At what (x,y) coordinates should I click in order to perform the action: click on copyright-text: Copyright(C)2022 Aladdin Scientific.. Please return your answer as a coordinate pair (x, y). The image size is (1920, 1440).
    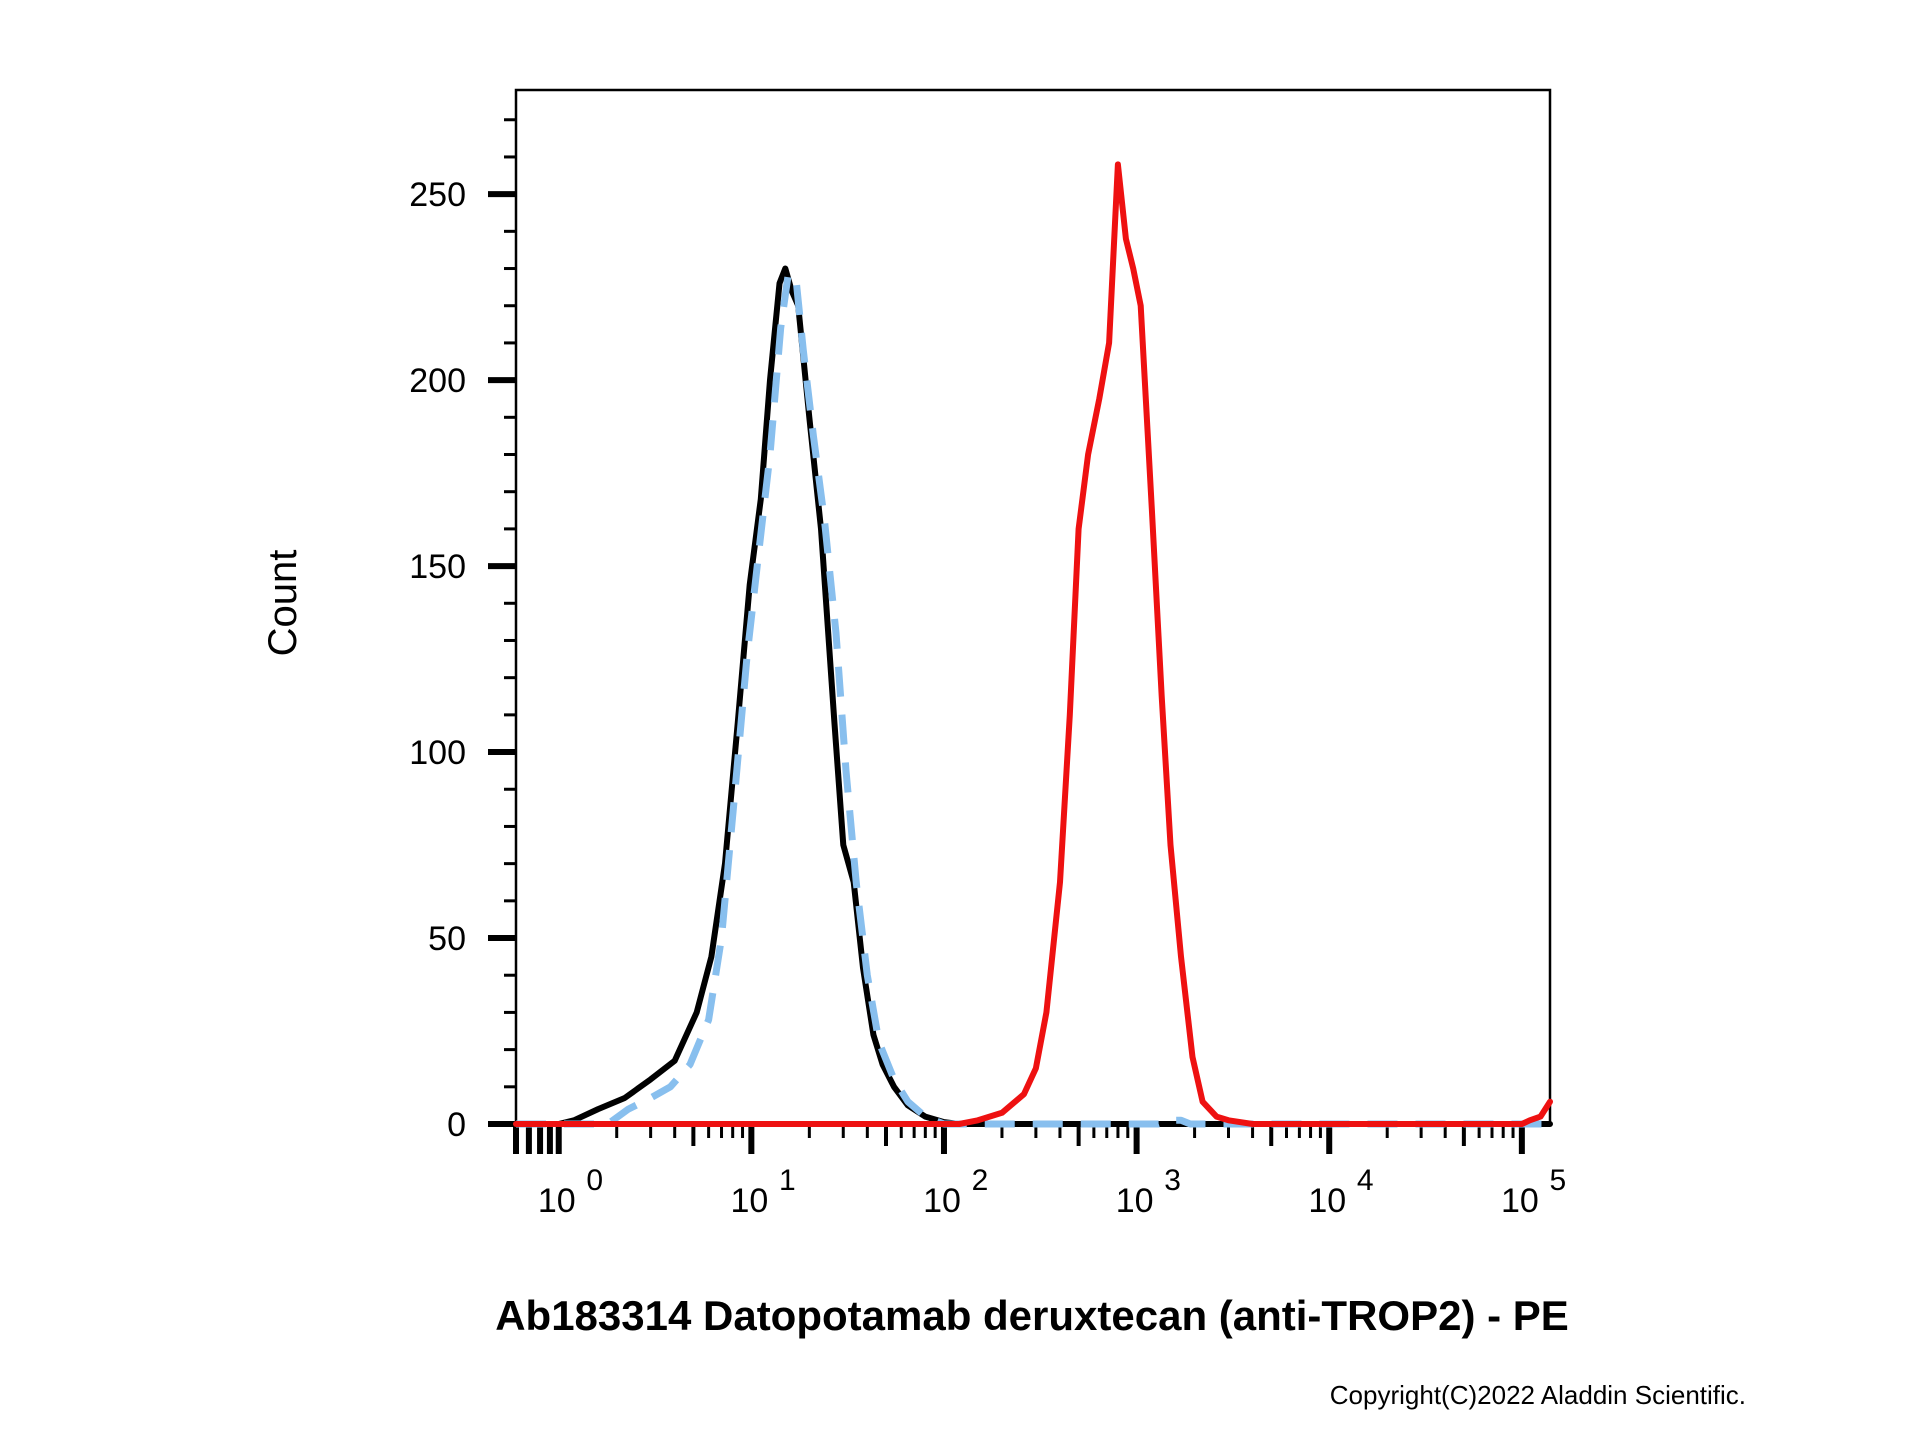
    Looking at the image, I should click on (1538, 1395).